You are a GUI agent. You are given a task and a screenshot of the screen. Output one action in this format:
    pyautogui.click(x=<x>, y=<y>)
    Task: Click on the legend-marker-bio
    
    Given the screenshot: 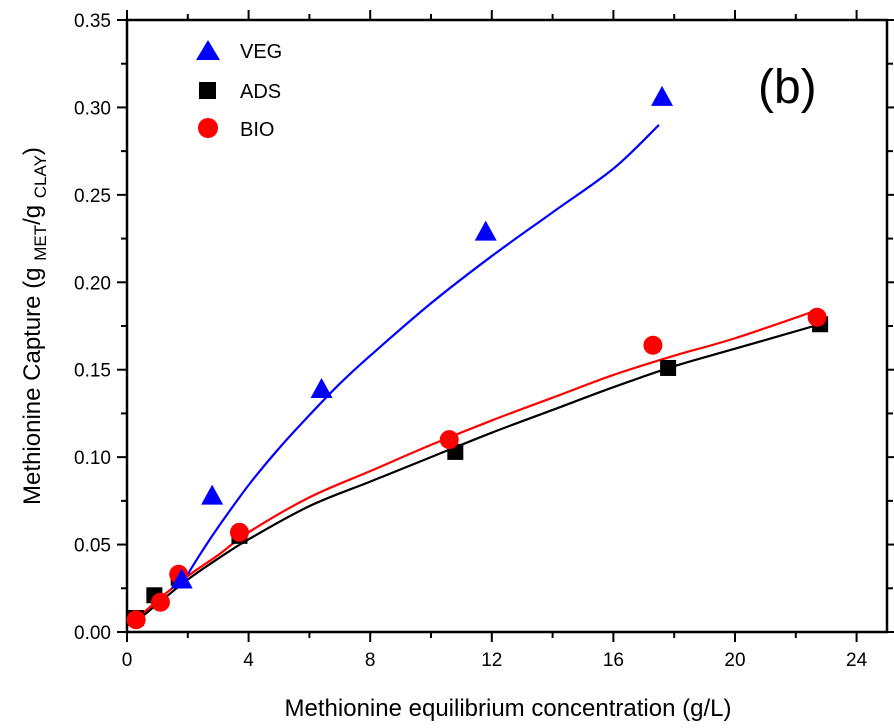 What is the action you would take?
    pyautogui.click(x=208, y=128)
    